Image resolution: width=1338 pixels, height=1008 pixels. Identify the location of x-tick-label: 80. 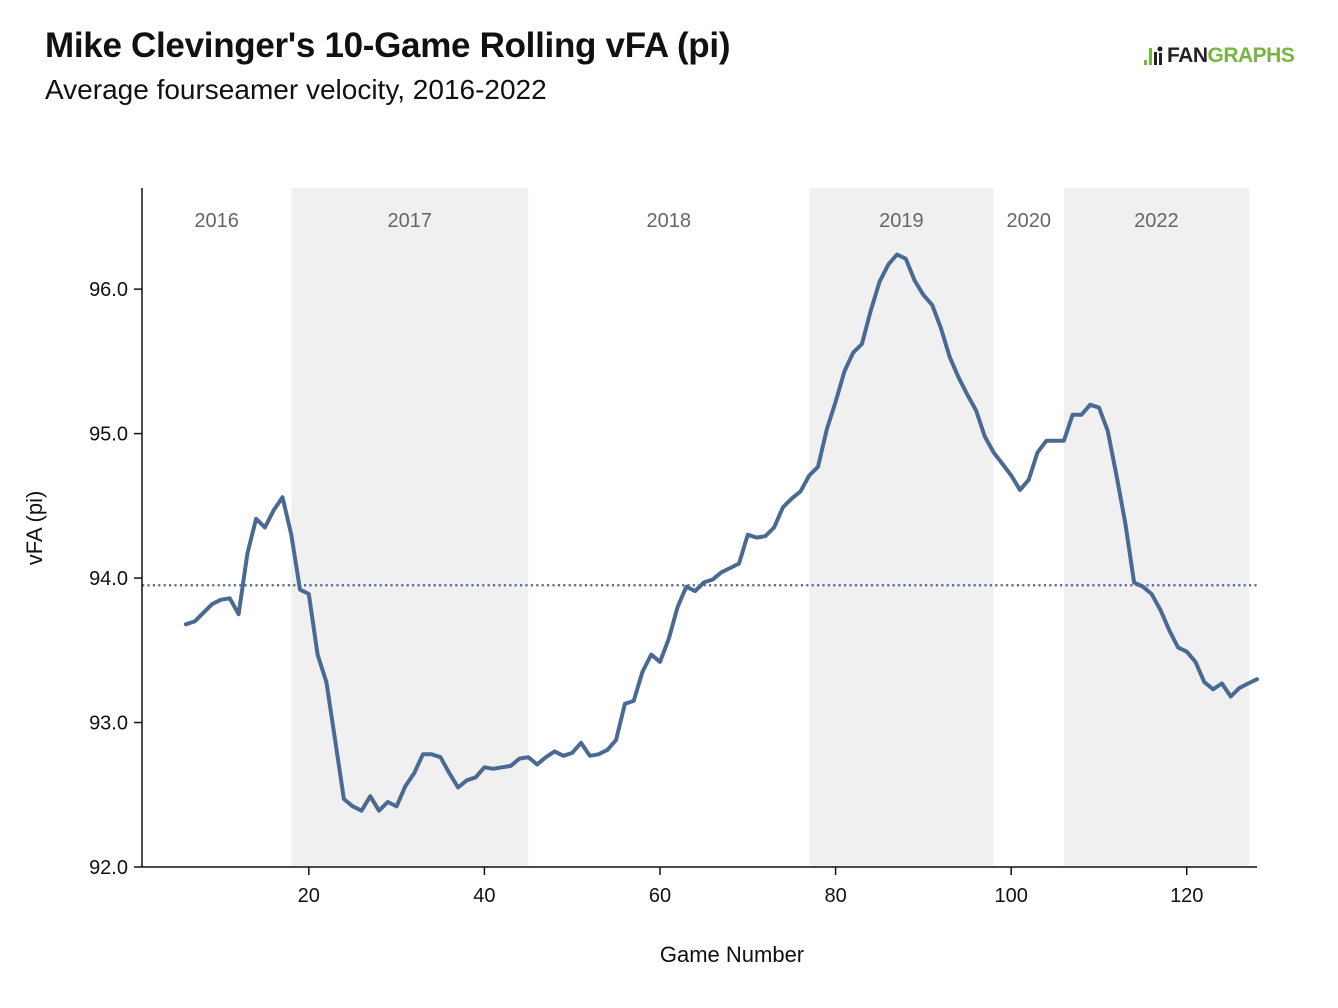
(835, 896).